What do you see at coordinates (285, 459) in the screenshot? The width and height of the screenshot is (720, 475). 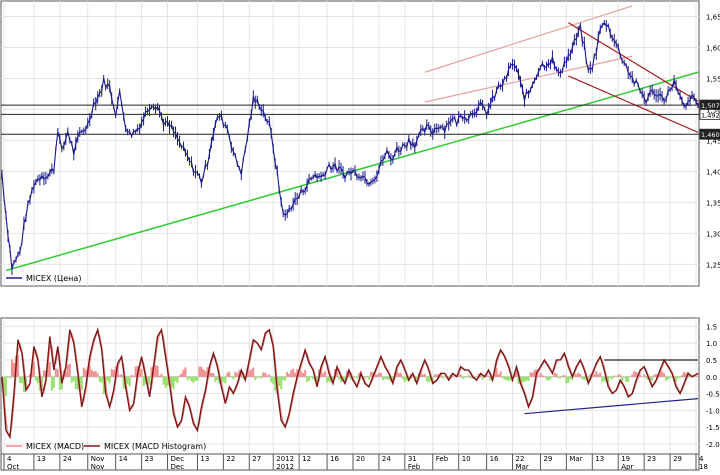 I see `time-tick-label: 2012` at bounding box center [285, 459].